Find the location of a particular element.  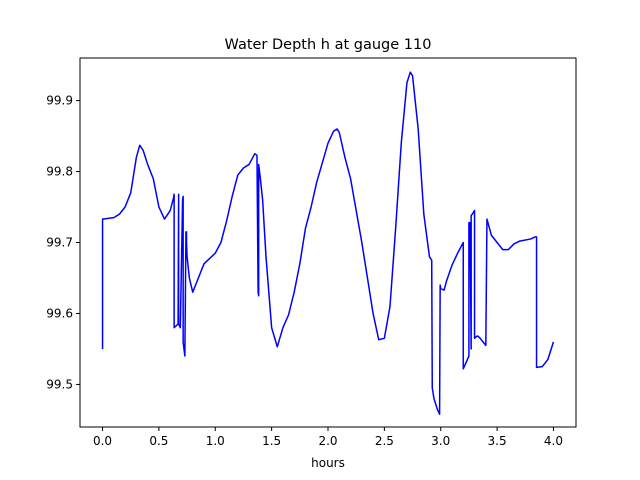

x-tick-label: 2.5 is located at coordinates (384, 441).